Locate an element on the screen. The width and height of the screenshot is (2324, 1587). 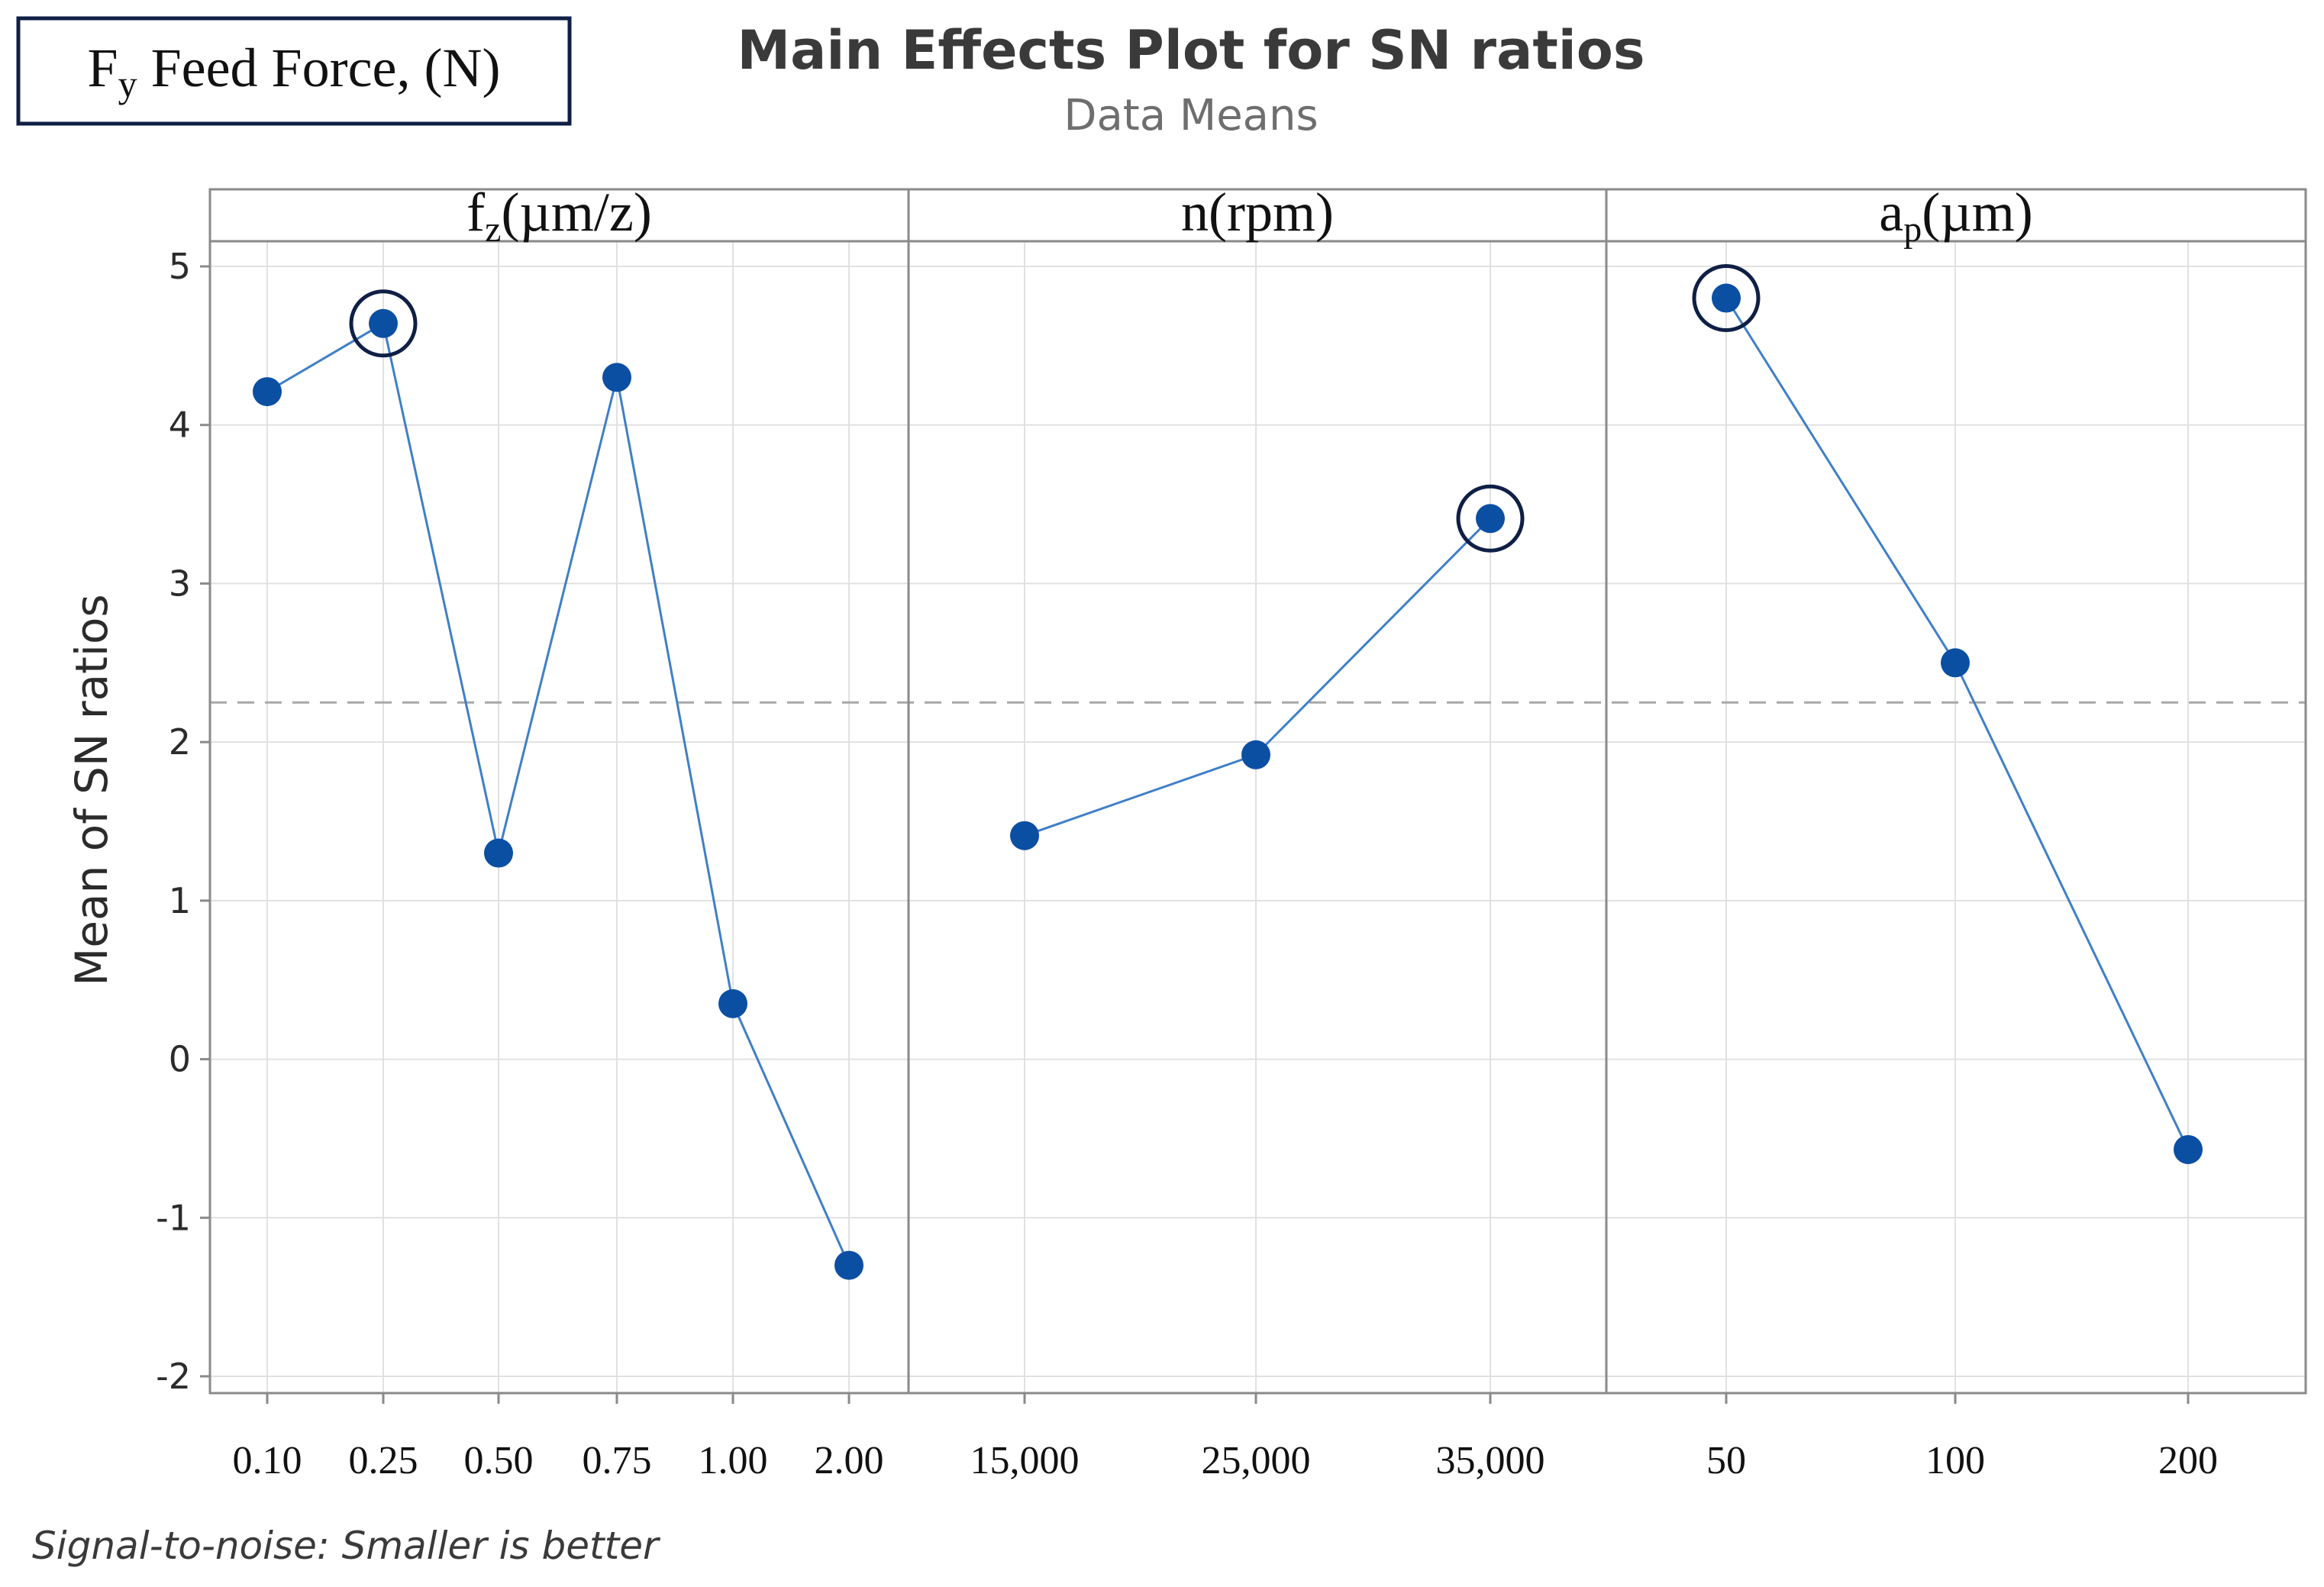
footnote: Signal-to-noise: Smaller is better is located at coordinates (346, 1546).